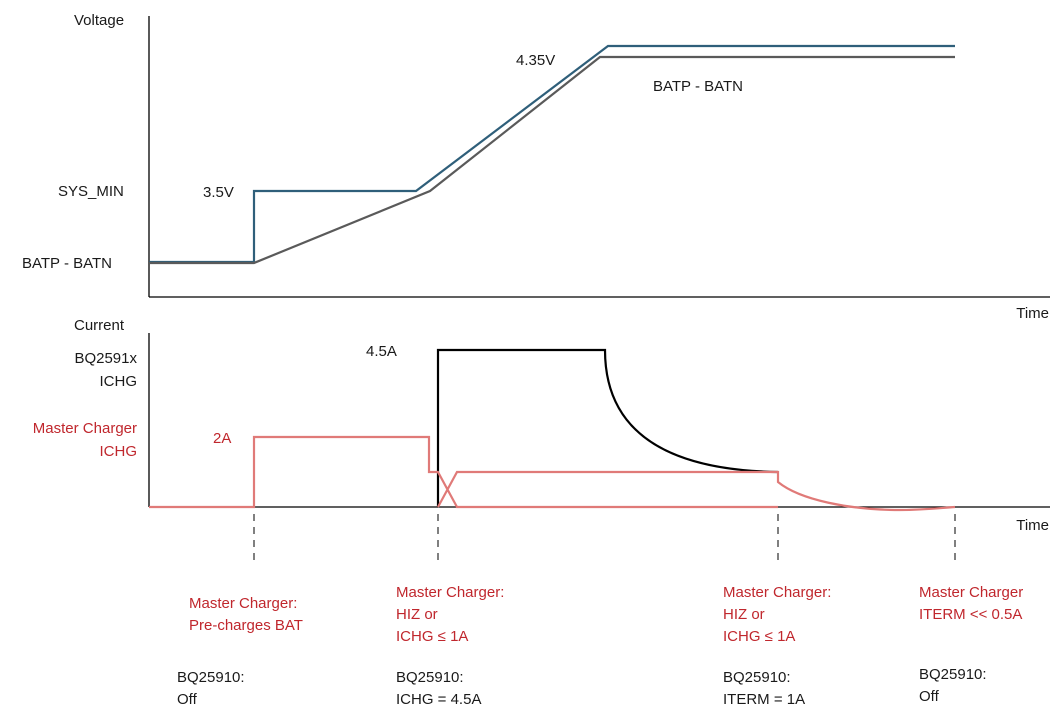 This screenshot has height=710, width=1052. I want to click on master-current-trace, so click(552, 473).